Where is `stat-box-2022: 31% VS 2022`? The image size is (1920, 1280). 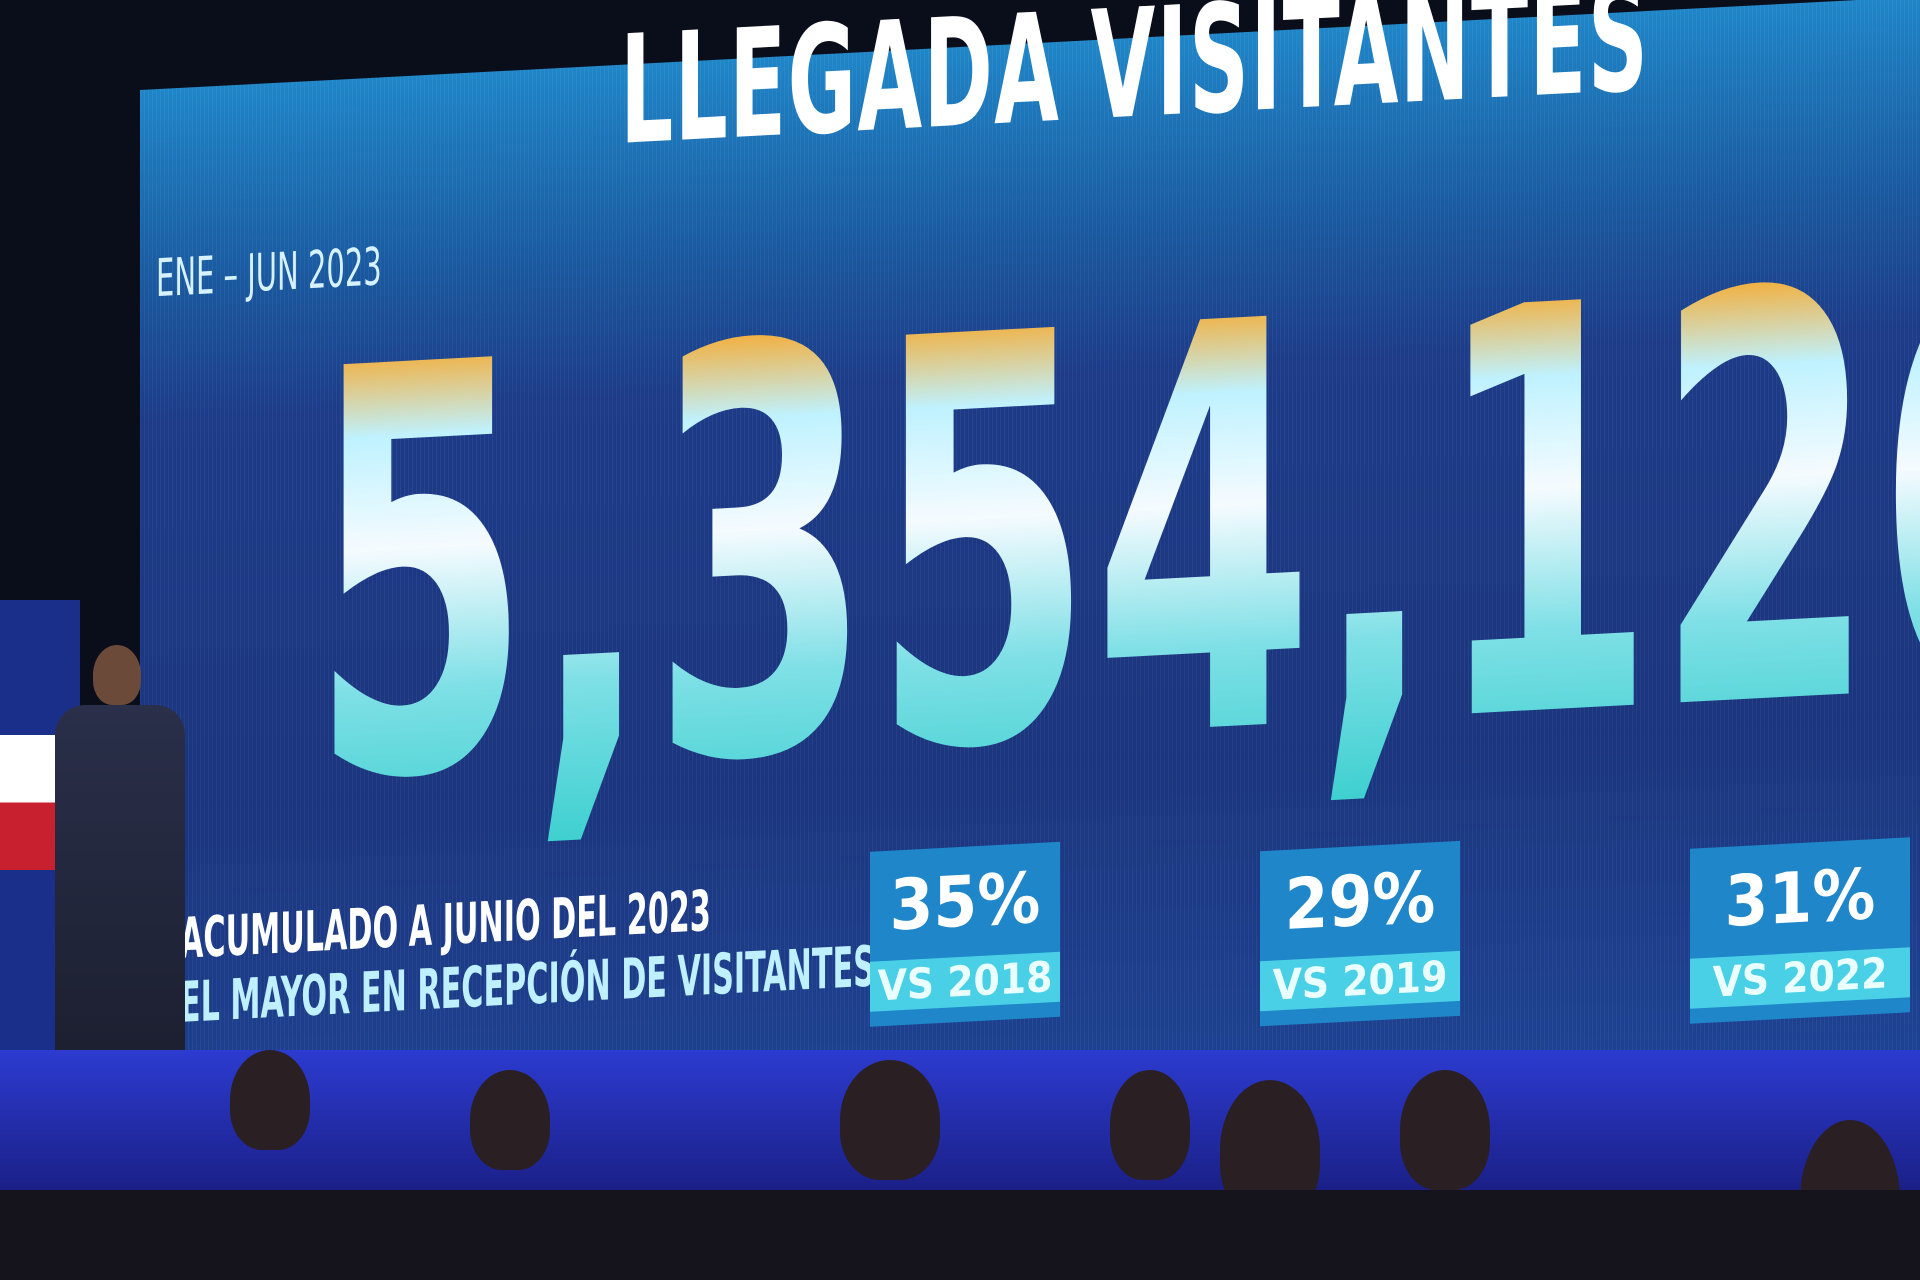 stat-box-2022: 31% VS 2022 is located at coordinates (1800, 930).